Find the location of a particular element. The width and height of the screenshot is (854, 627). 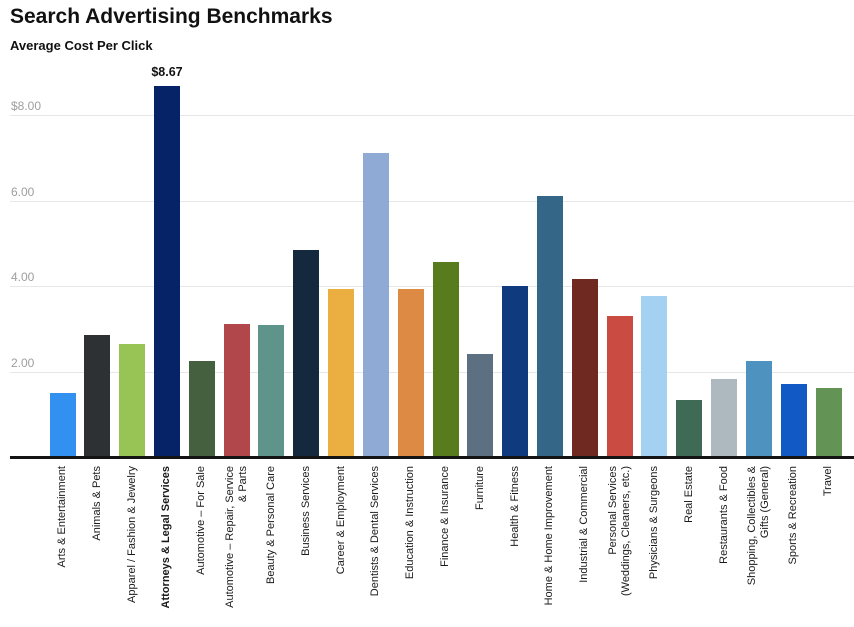

chart-subtitle: Average Cost Per Click is located at coordinates (81, 45).